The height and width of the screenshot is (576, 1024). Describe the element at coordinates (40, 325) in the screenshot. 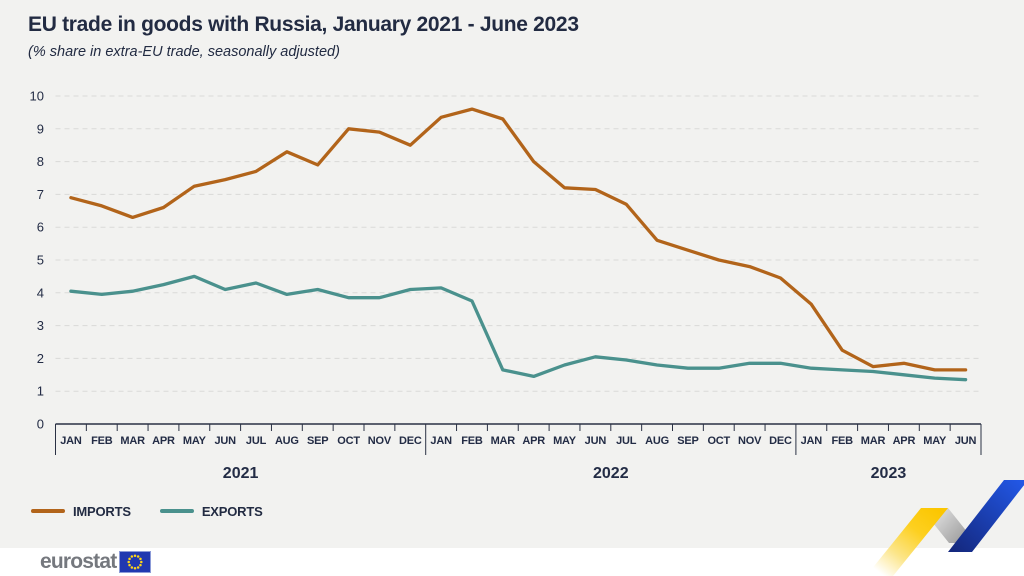

I see `y-axis-label: 3` at that location.